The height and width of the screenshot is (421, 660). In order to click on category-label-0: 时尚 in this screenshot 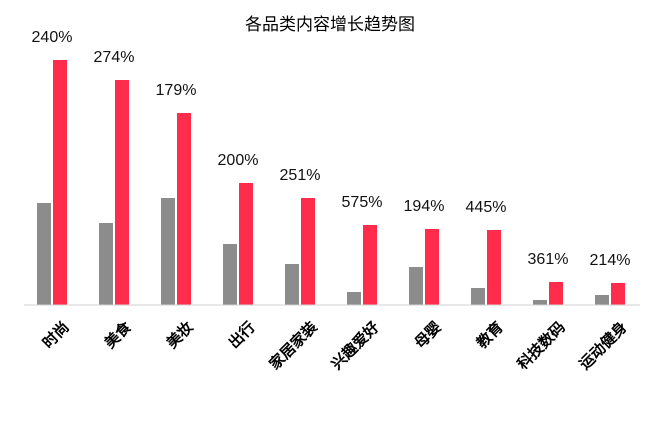, I will do `click(56, 335)`.